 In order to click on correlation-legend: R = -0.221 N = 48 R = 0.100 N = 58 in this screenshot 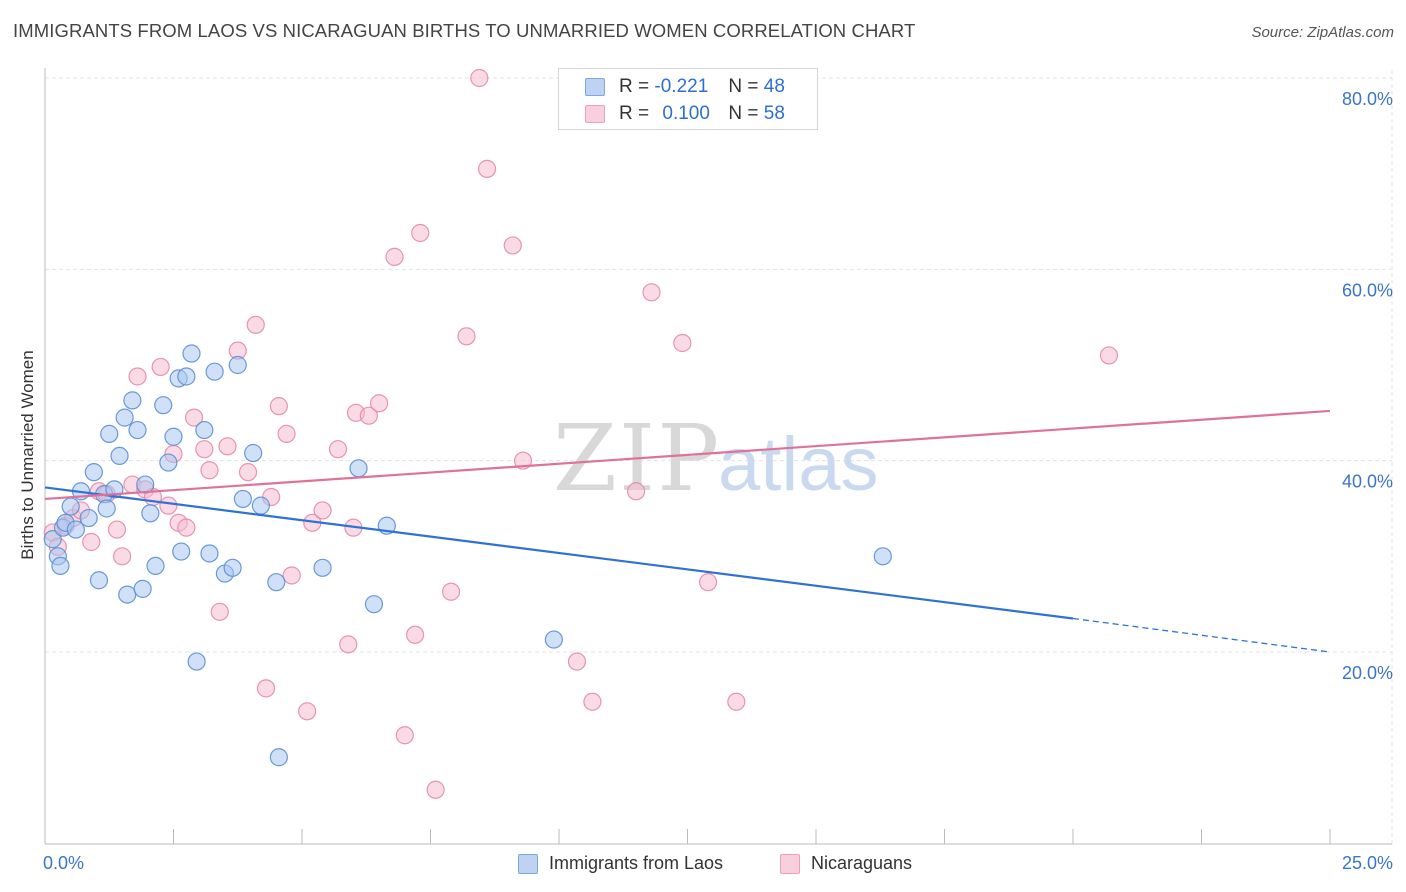, I will do `click(688, 99)`.